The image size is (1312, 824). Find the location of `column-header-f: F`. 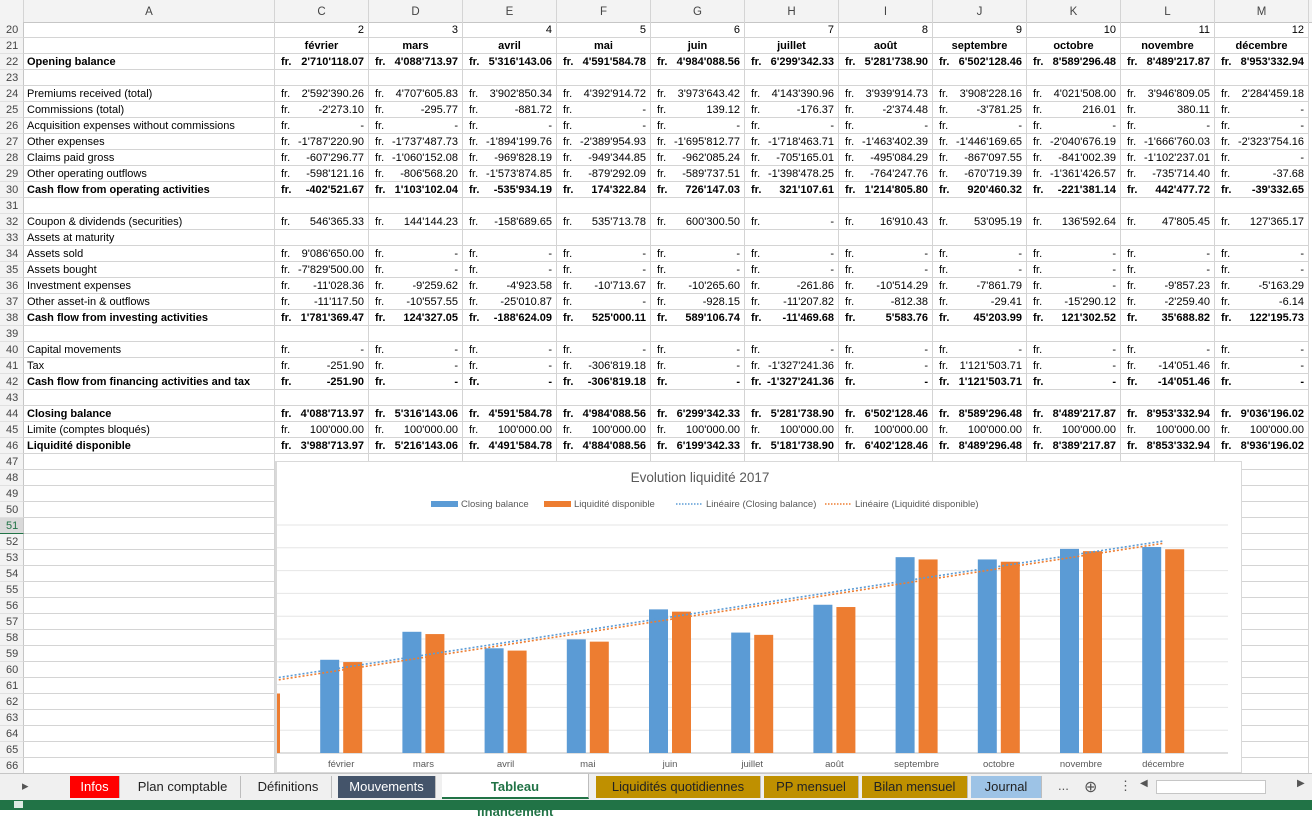

column-header-f: F is located at coordinates (604, 11).